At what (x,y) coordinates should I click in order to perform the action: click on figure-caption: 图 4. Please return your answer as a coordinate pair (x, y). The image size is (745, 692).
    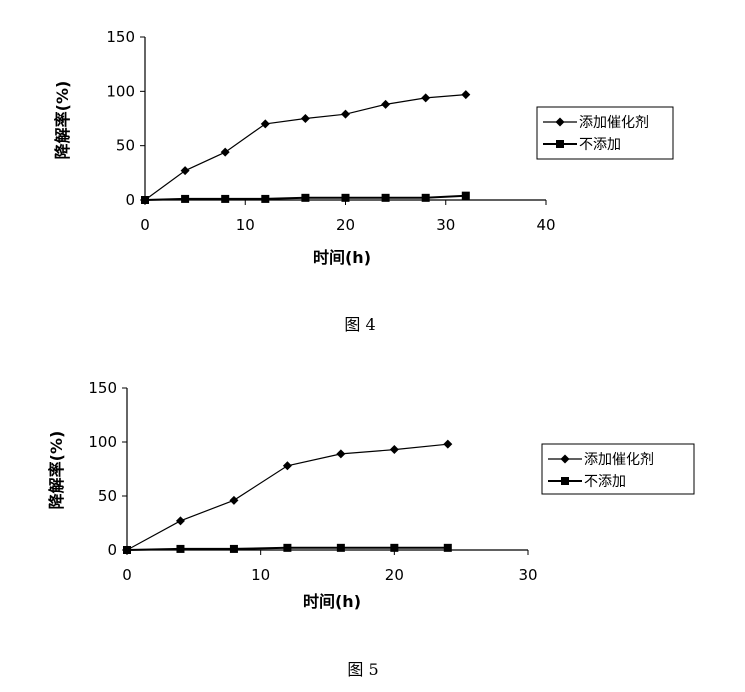
    Looking at the image, I should click on (359, 324).